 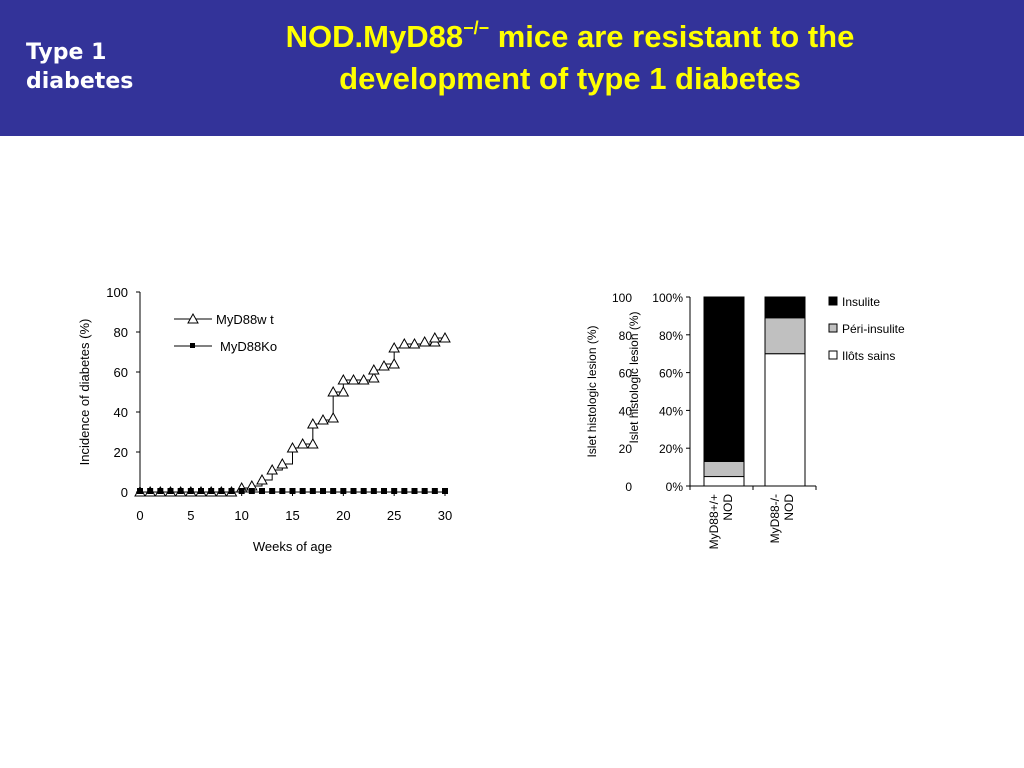 I want to click on x-tick-label: 0, so click(x=139, y=515).